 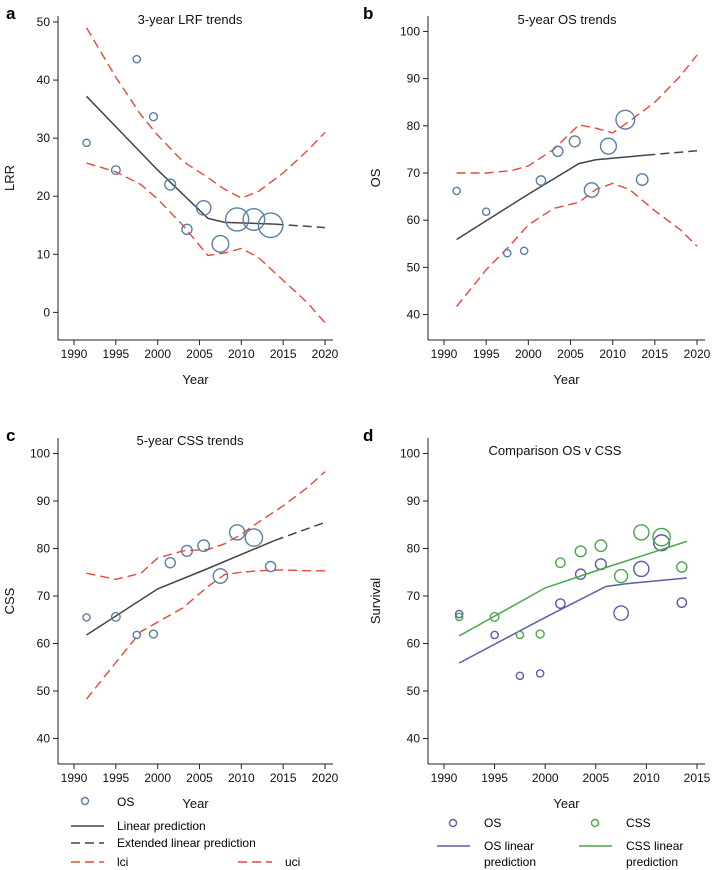 What do you see at coordinates (494, 778) in the screenshot?
I see `x-tick-label-d-1995: 1995` at bounding box center [494, 778].